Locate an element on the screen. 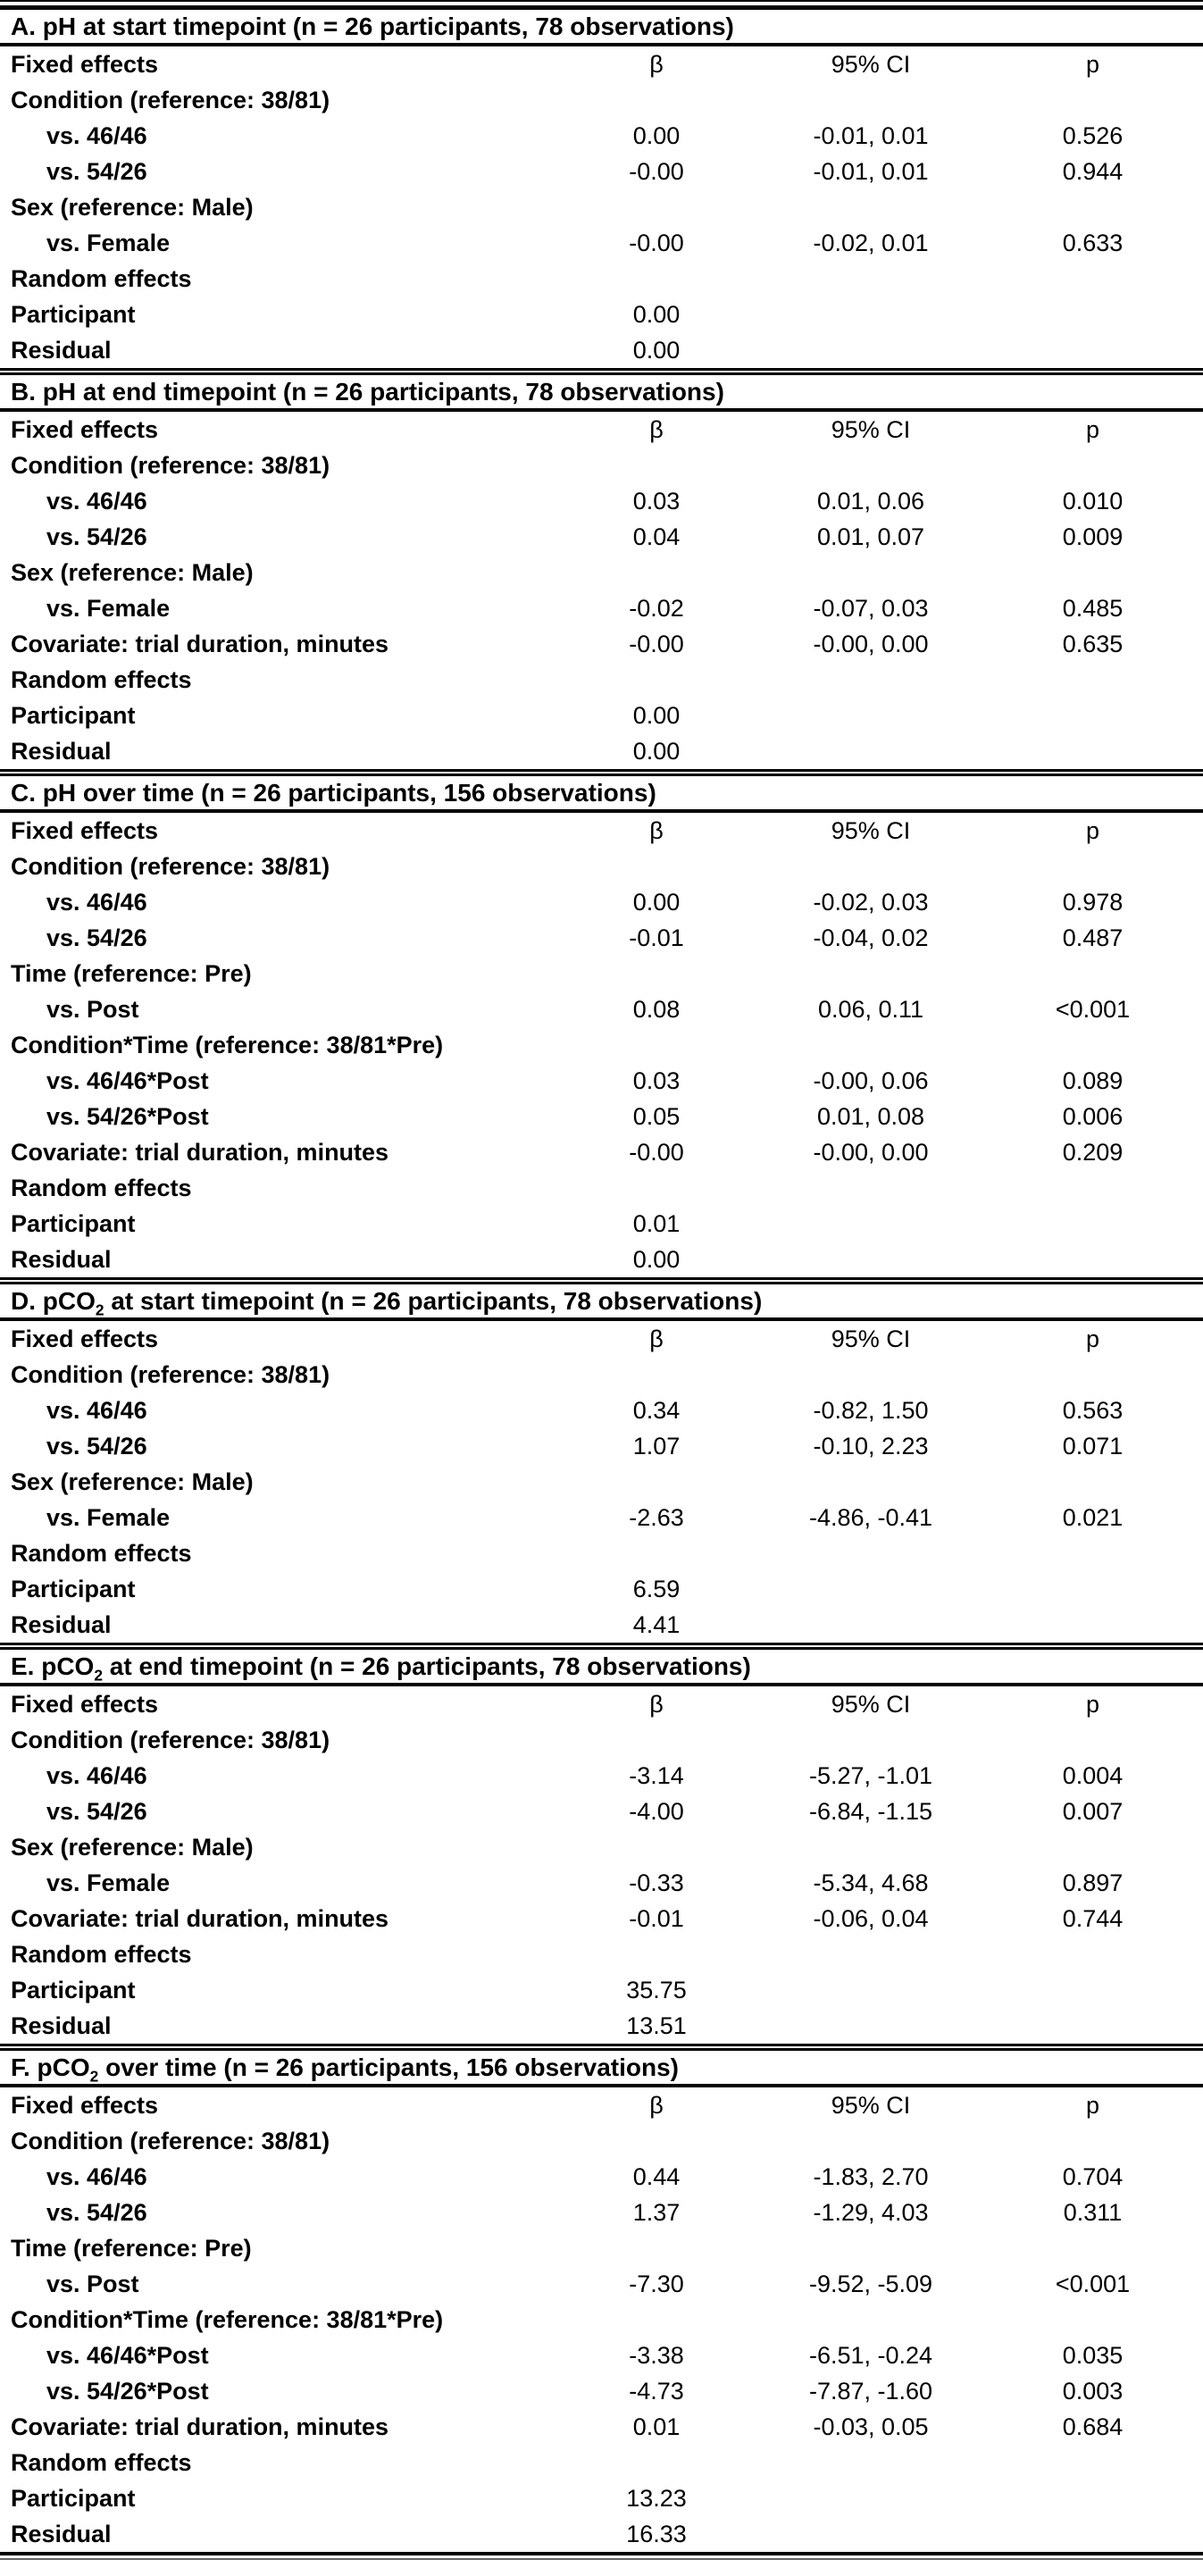 The height and width of the screenshot is (2576, 1203). beta-value: -0.02 is located at coordinates (656, 609).